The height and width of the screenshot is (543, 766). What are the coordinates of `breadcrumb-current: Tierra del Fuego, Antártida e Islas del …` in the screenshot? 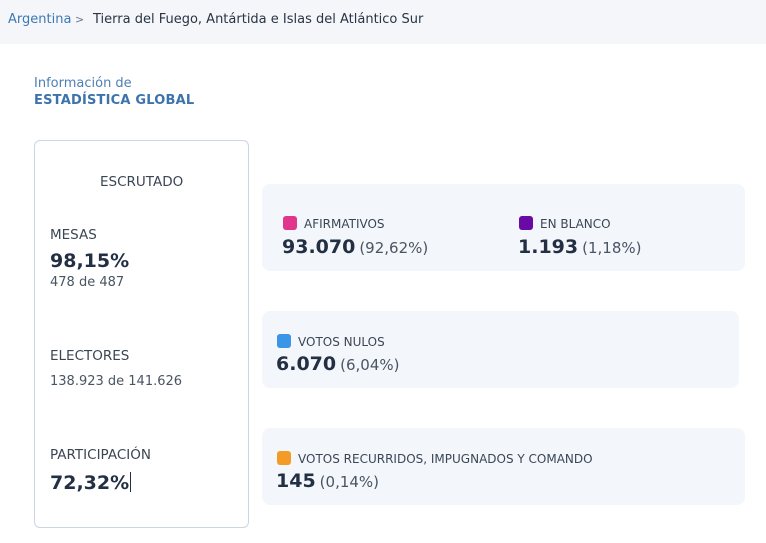 It's located at (258, 19).